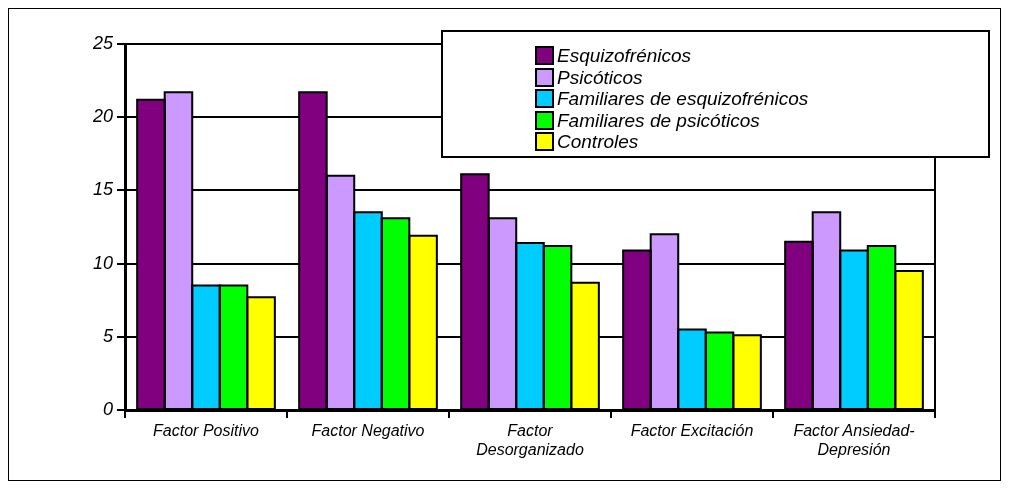  Describe the element at coordinates (658, 120) in the screenshot. I see `legend-label: Familiares de psicóticos` at that location.